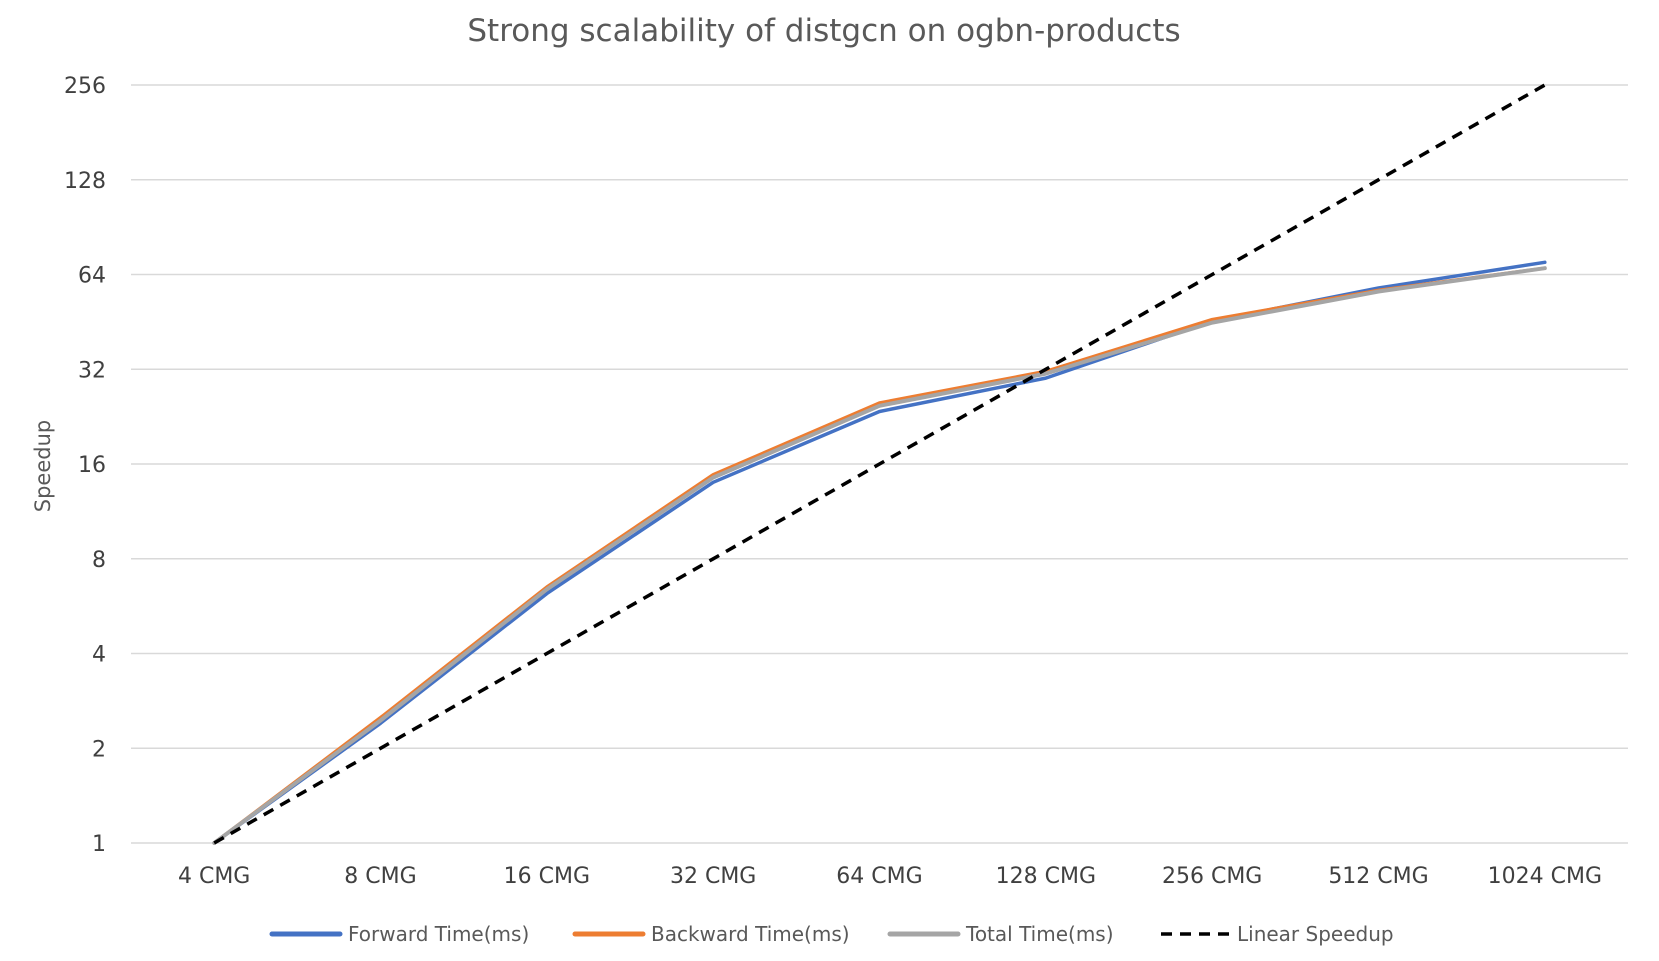 The width and height of the screenshot is (1659, 961). What do you see at coordinates (92, 370) in the screenshot?
I see `y-tick-label: 32` at bounding box center [92, 370].